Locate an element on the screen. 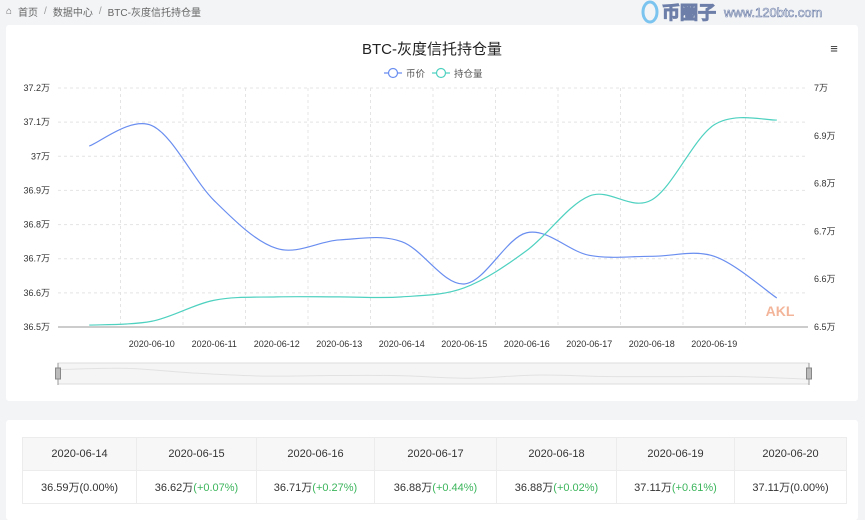  y-right-tick: 7万 is located at coordinates (821, 88).